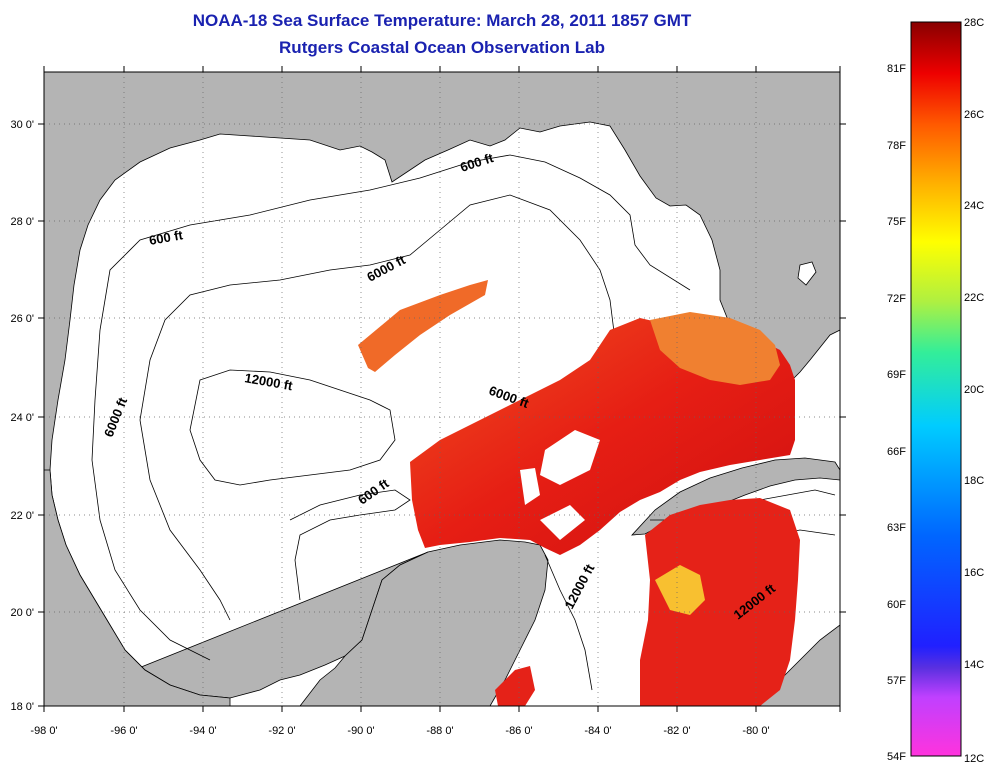 This screenshot has width=992, height=770. I want to click on celsius-label: 12C, so click(974, 759).